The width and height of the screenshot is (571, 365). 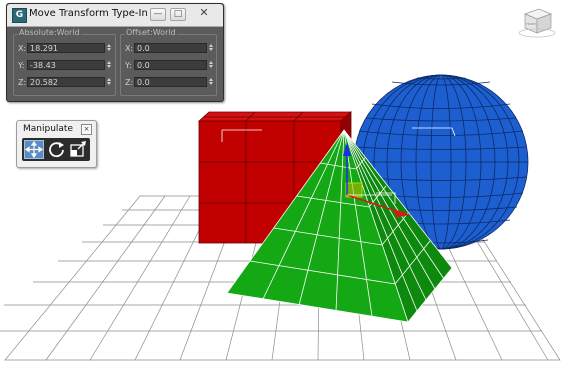 I want to click on absolute-x-spinner, so click(x=109, y=48).